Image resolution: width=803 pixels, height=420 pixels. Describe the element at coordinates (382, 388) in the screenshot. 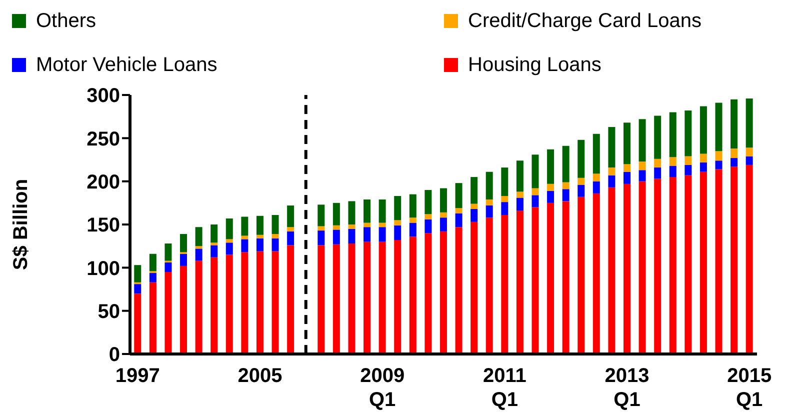

I see `x-tick-label: 2009 Q1` at that location.